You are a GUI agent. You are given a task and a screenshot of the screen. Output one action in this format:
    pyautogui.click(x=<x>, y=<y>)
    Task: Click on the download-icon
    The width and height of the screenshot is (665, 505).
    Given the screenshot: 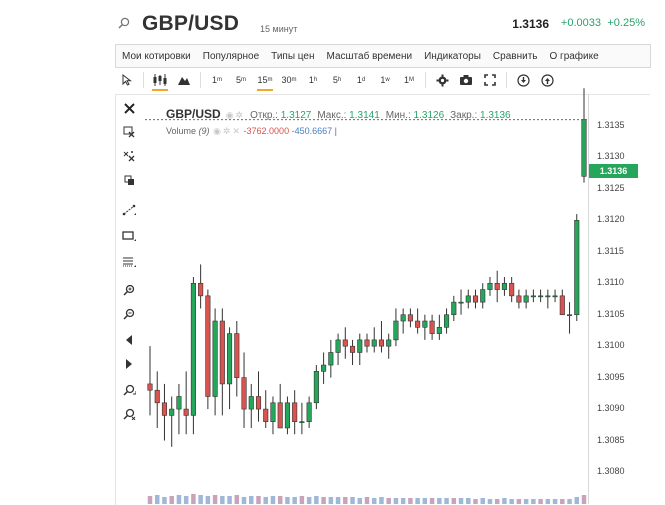 What is the action you would take?
    pyautogui.click(x=523, y=80)
    